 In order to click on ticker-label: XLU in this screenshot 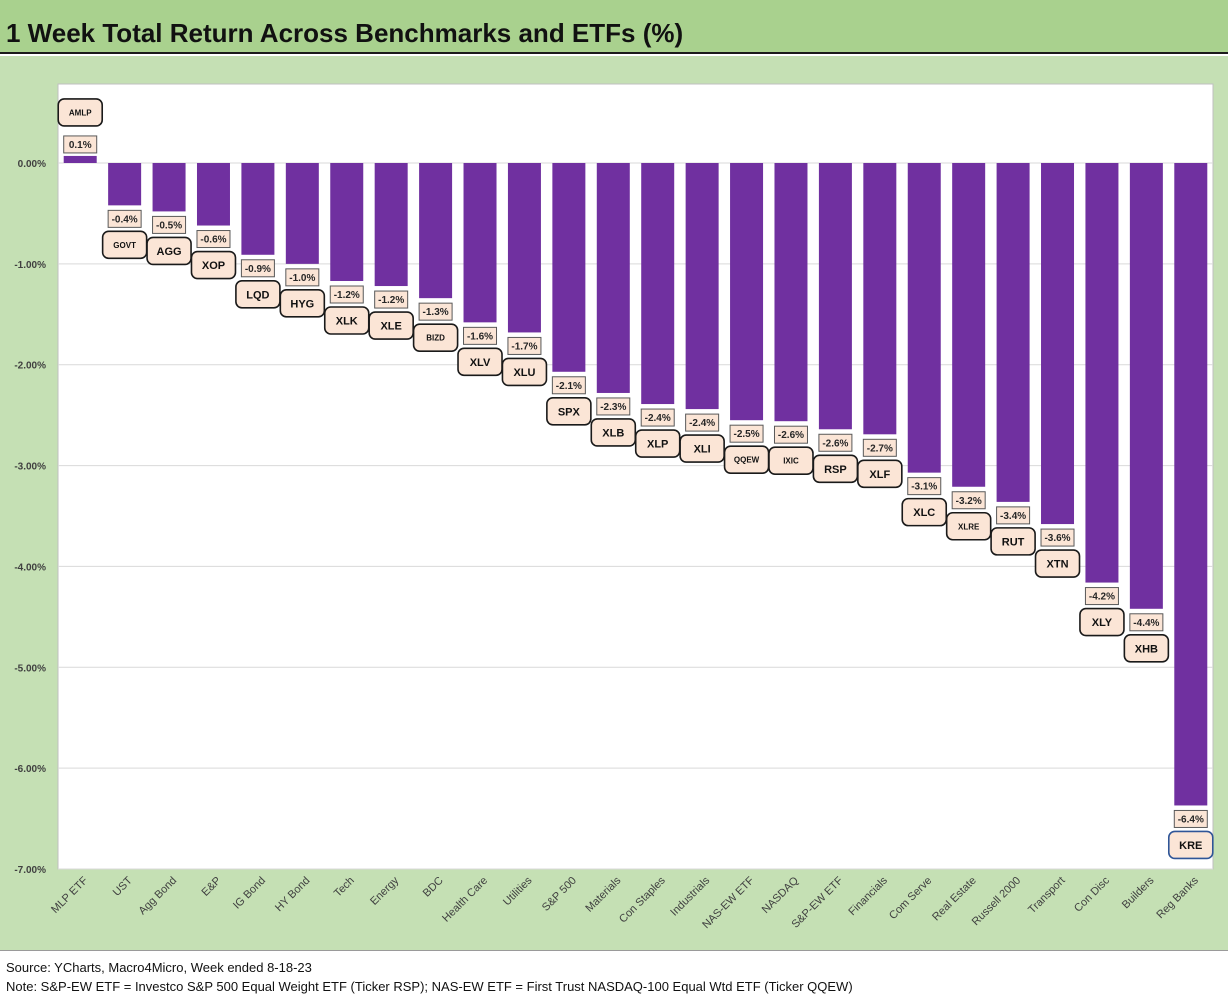, I will do `click(524, 373)`.